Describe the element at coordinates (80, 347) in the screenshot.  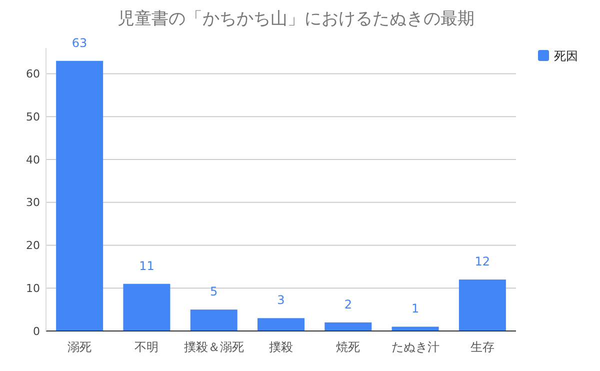
I see `x-tick-label: 溺死` at that location.